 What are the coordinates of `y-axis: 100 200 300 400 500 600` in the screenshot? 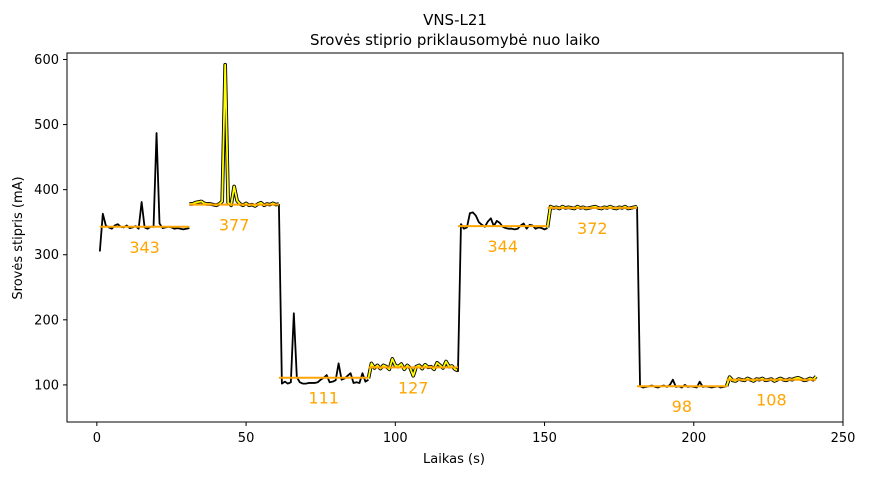 It's located at (50, 223).